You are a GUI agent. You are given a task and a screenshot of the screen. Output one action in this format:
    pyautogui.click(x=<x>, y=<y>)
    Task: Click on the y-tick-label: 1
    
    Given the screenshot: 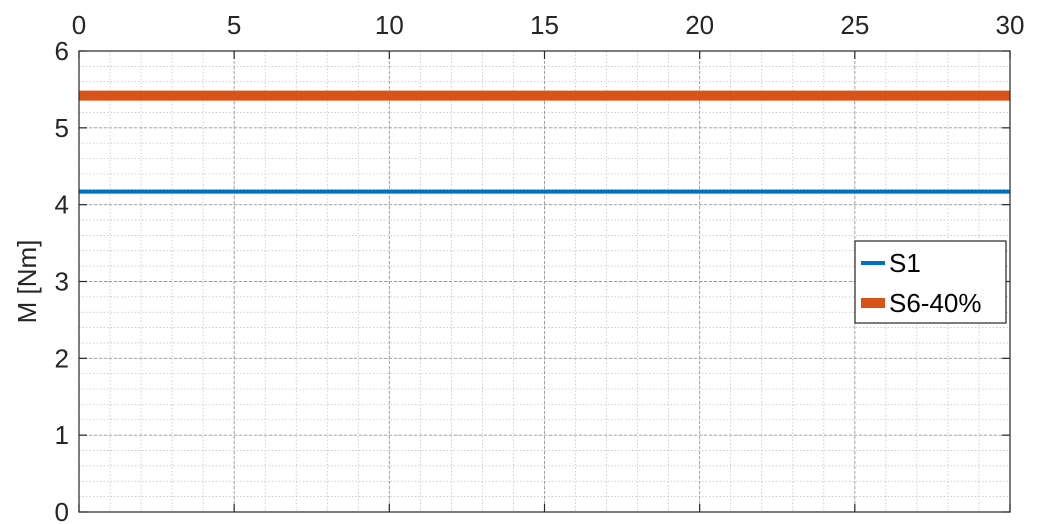 What is the action you would take?
    pyautogui.click(x=62, y=435)
    